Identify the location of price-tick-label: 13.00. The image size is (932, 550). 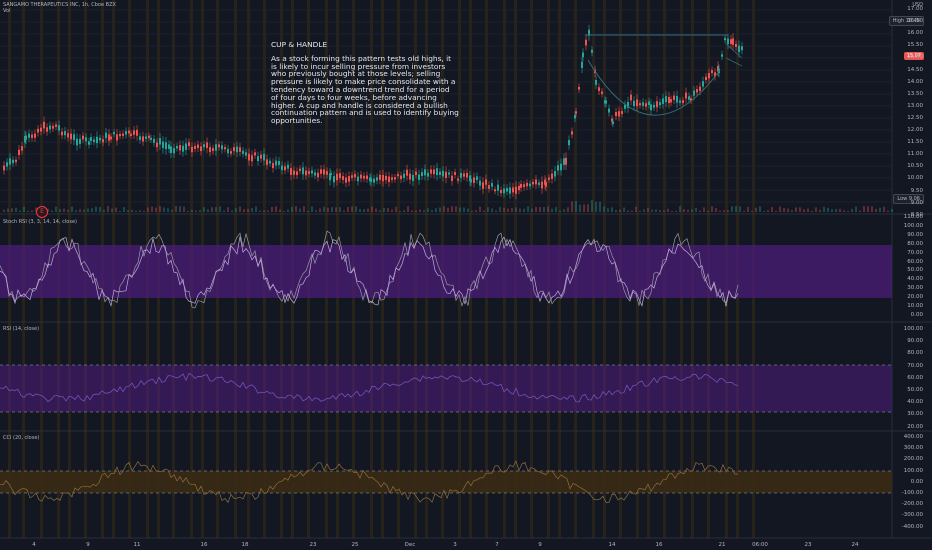
(915, 105).